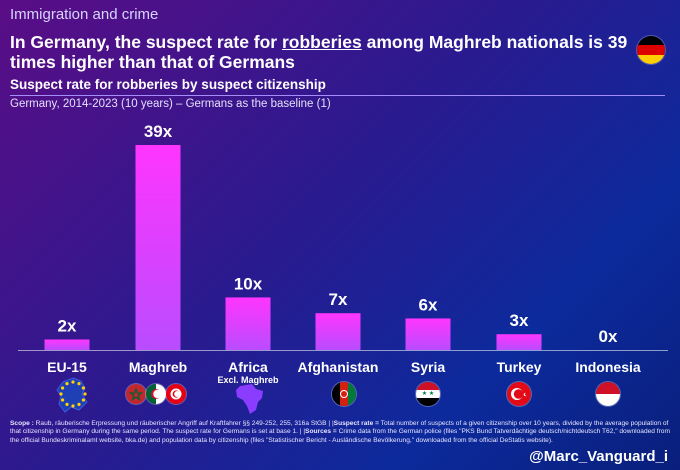 The height and width of the screenshot is (470, 680). Describe the element at coordinates (158, 367) in the screenshot. I see `category-label: Maghreb` at that location.